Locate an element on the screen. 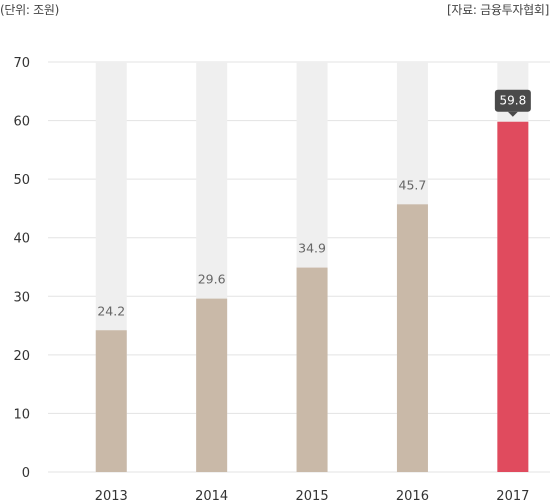 Image resolution: width=552 pixels, height=502 pixels. y-tick-label: 10 is located at coordinates (21, 414).